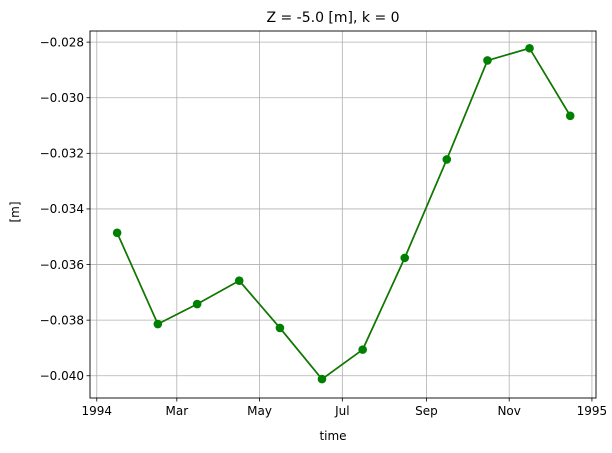 This screenshot has width=612, height=453. Describe the element at coordinates (62, 376) in the screenshot. I see `y-tick-label: −0.040` at that location.